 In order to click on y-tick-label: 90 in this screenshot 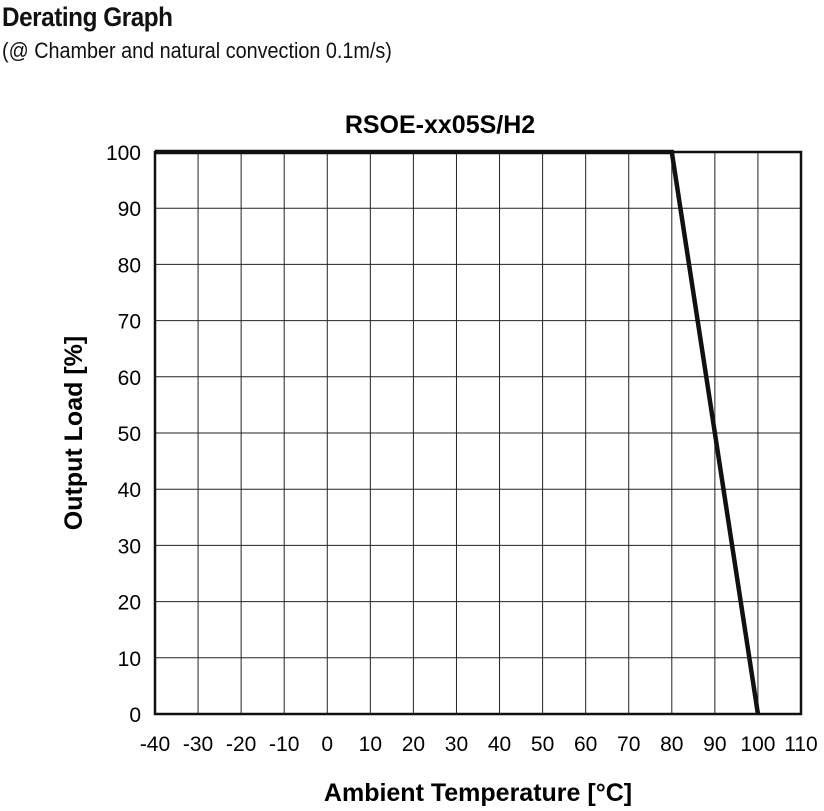, I will do `click(129, 209)`.